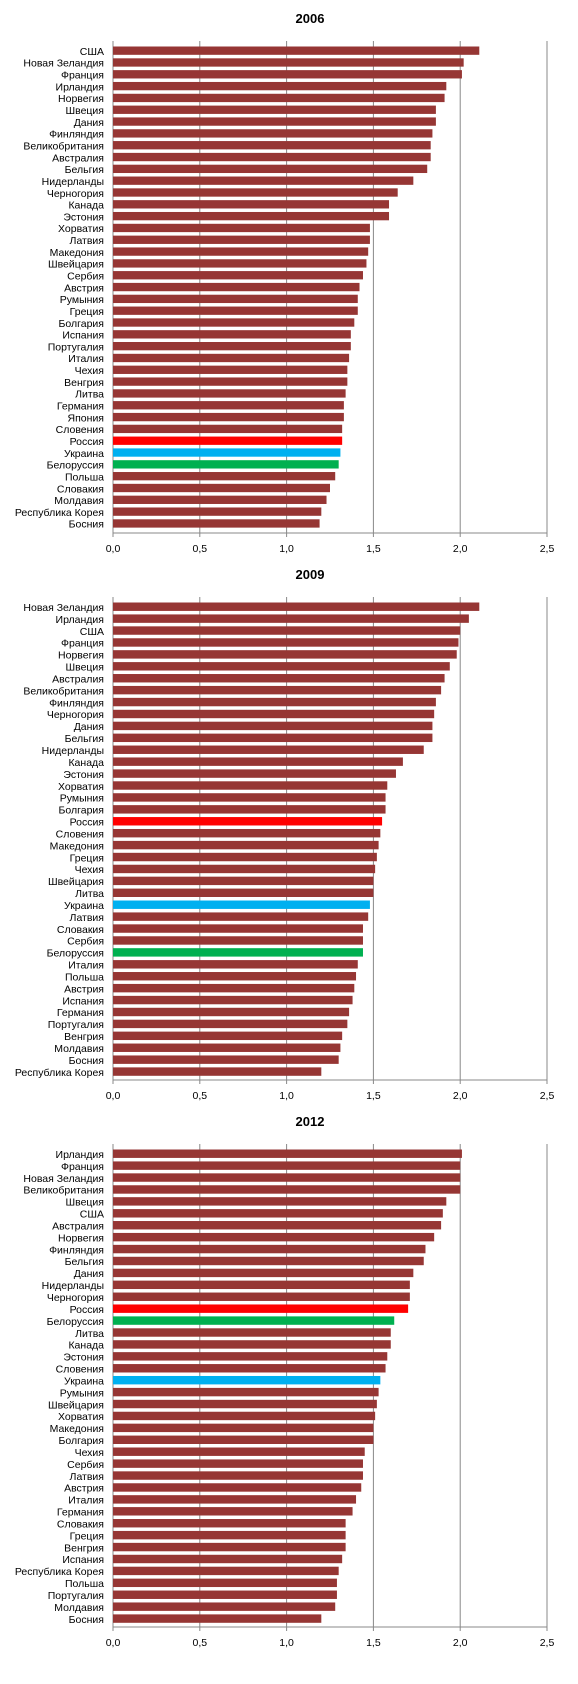  I want to click on category-label: Австрия, so click(84, 1489).